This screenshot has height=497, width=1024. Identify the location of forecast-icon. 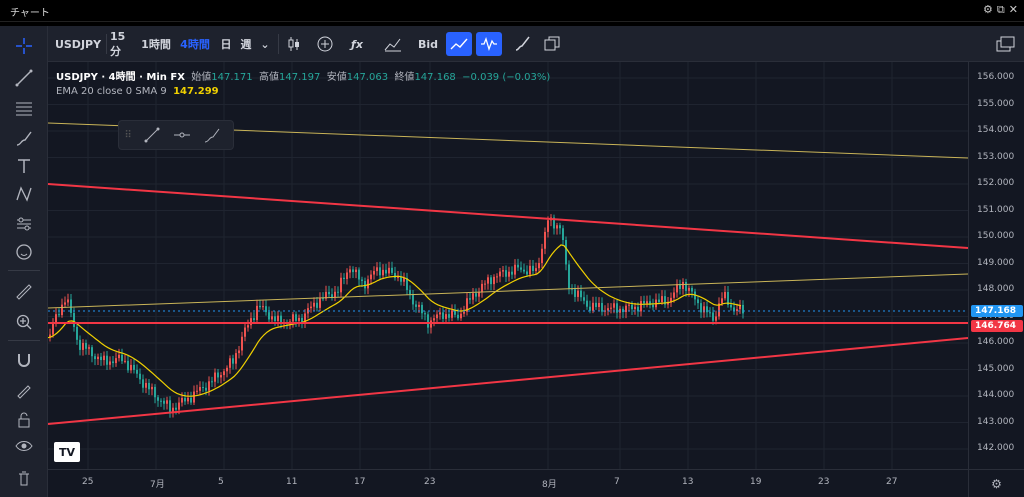
(24, 224).